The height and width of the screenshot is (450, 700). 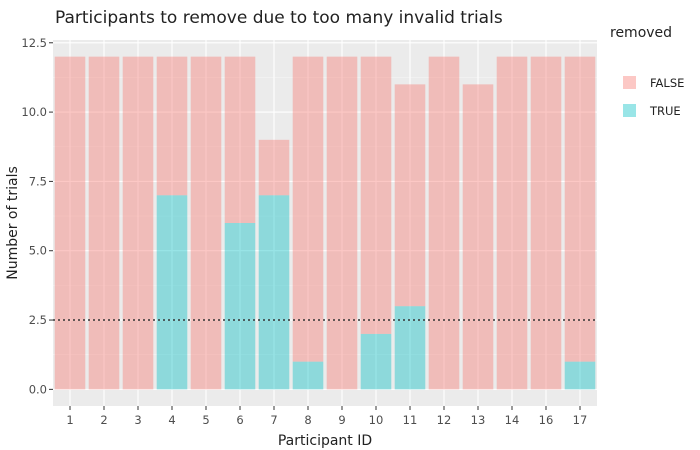 What do you see at coordinates (13, 223) in the screenshot?
I see `y-axis-label: Number of trials` at bounding box center [13, 223].